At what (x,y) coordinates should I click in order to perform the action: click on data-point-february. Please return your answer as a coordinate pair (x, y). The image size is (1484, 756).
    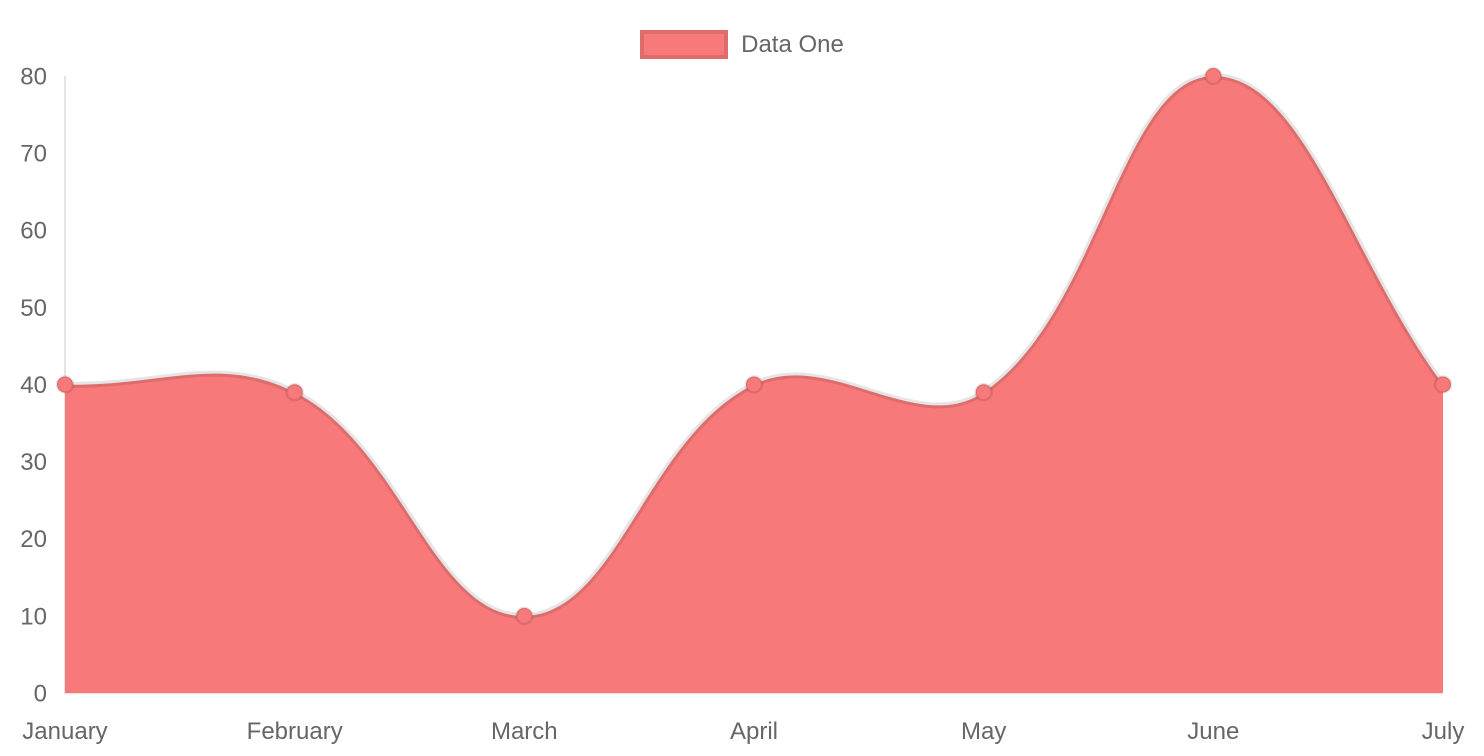
    Looking at the image, I should click on (294, 392).